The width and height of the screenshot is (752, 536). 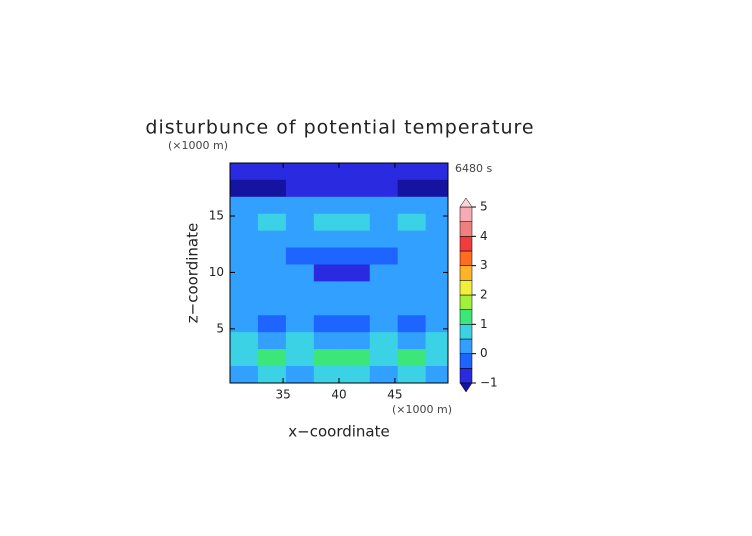 What do you see at coordinates (484, 207) in the screenshot?
I see `colorbar-tick-label: 5` at bounding box center [484, 207].